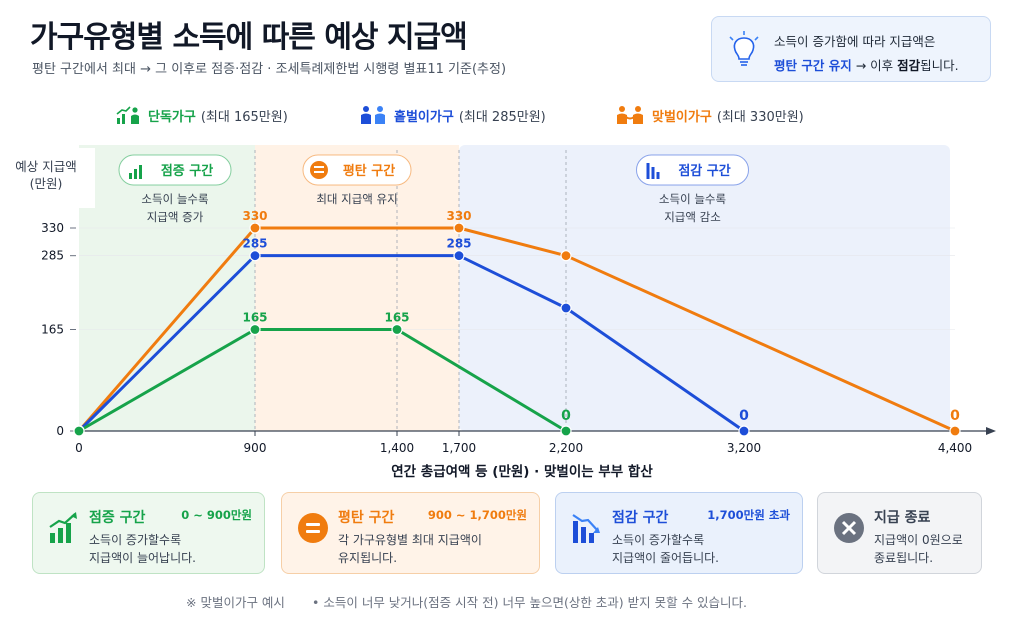 Image resolution: width=1024 pixels, height=621 pixels. Describe the element at coordinates (46, 175) in the screenshot. I see `y-axis-label: 예상 지급액 (만원)` at that location.